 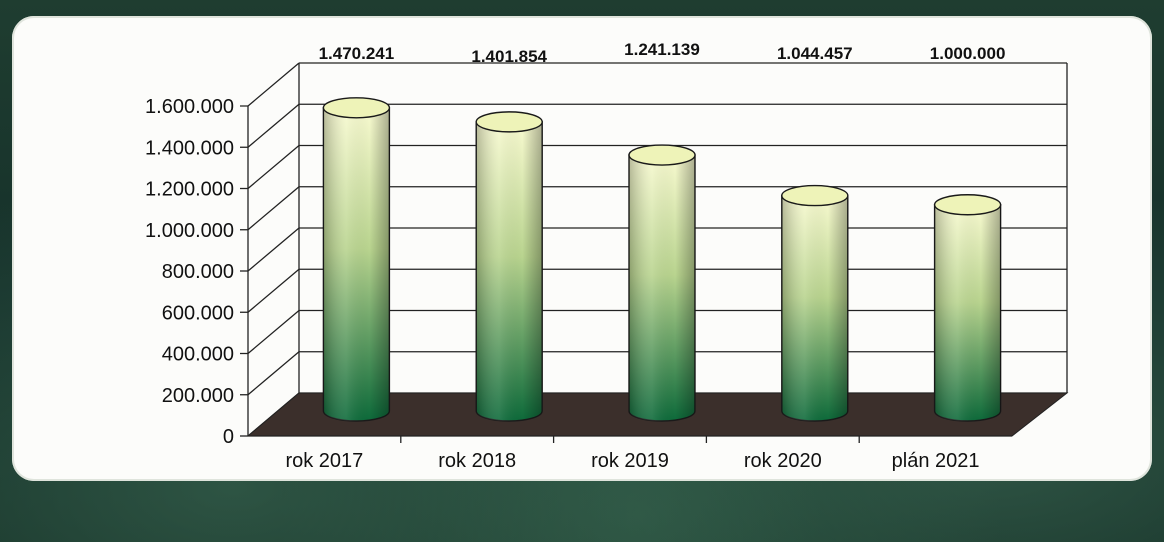 What do you see at coordinates (189, 107) in the screenshot?
I see `y-tick-label: 1.600.000` at bounding box center [189, 107].